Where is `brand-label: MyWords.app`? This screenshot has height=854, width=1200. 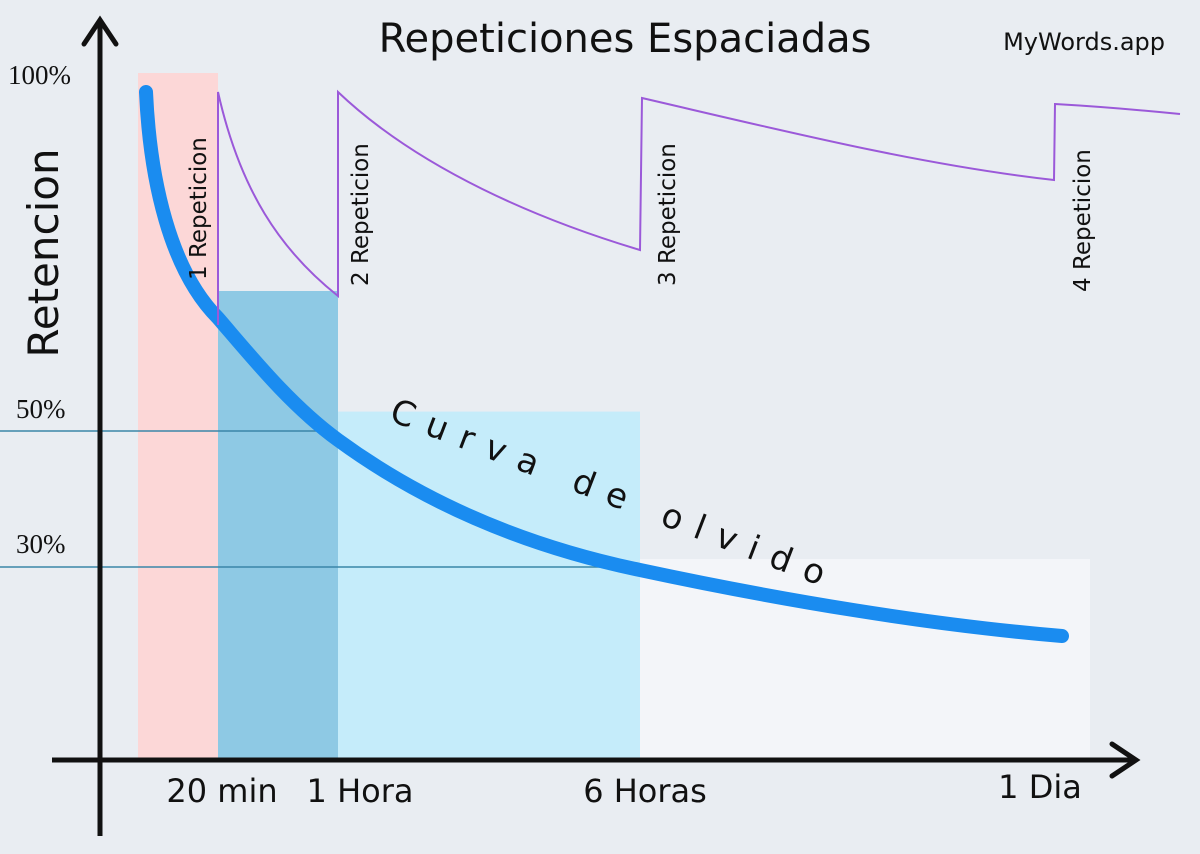 brand-label: MyWords.app is located at coordinates (1084, 42).